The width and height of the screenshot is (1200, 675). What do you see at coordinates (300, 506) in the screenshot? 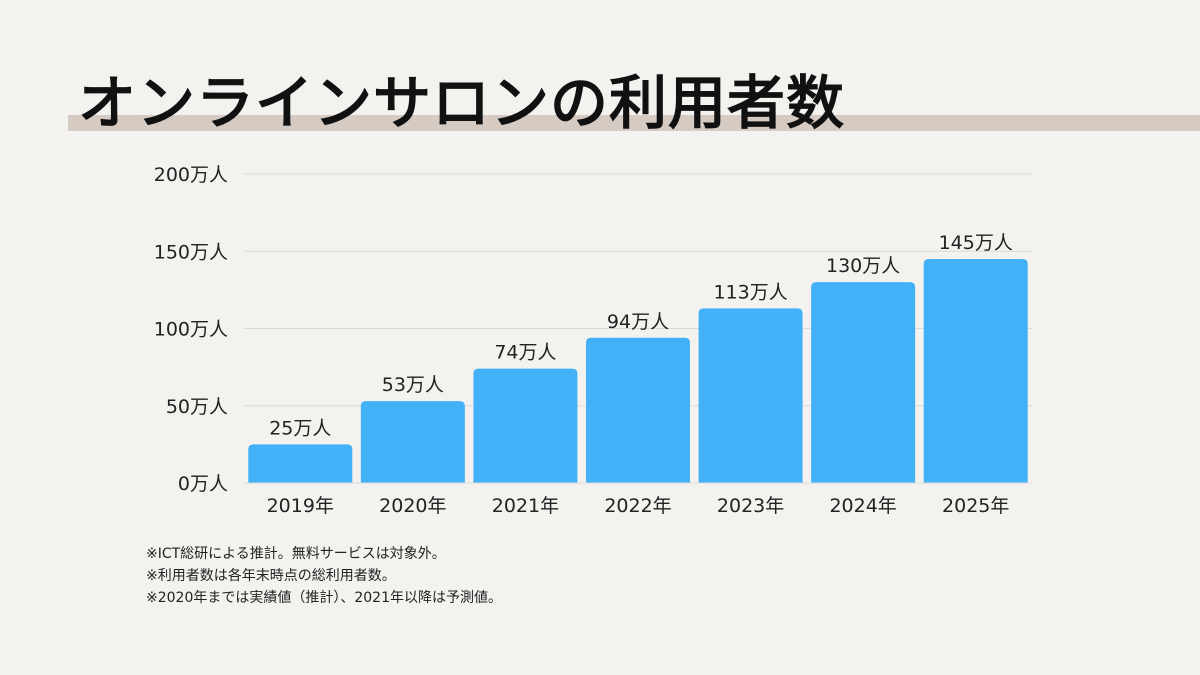
I see `x-tick-label: 2019年` at bounding box center [300, 506].